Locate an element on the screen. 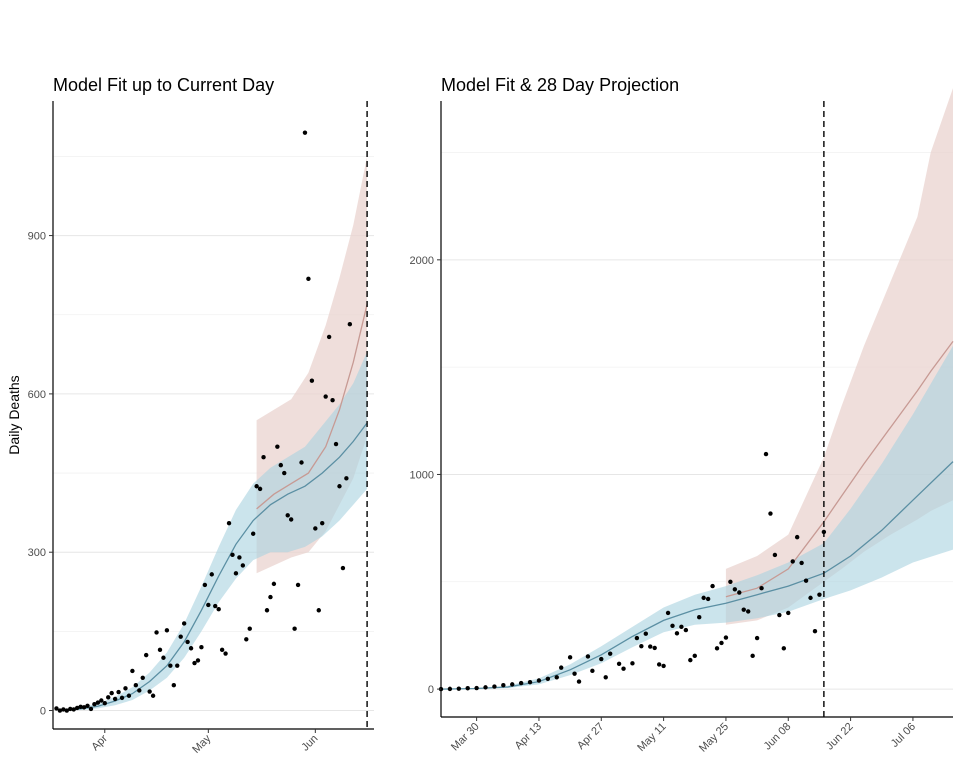 Image resolution: width=960 pixels, height=768 pixels. x-tick-label: Apr 13 is located at coordinates (528, 736).